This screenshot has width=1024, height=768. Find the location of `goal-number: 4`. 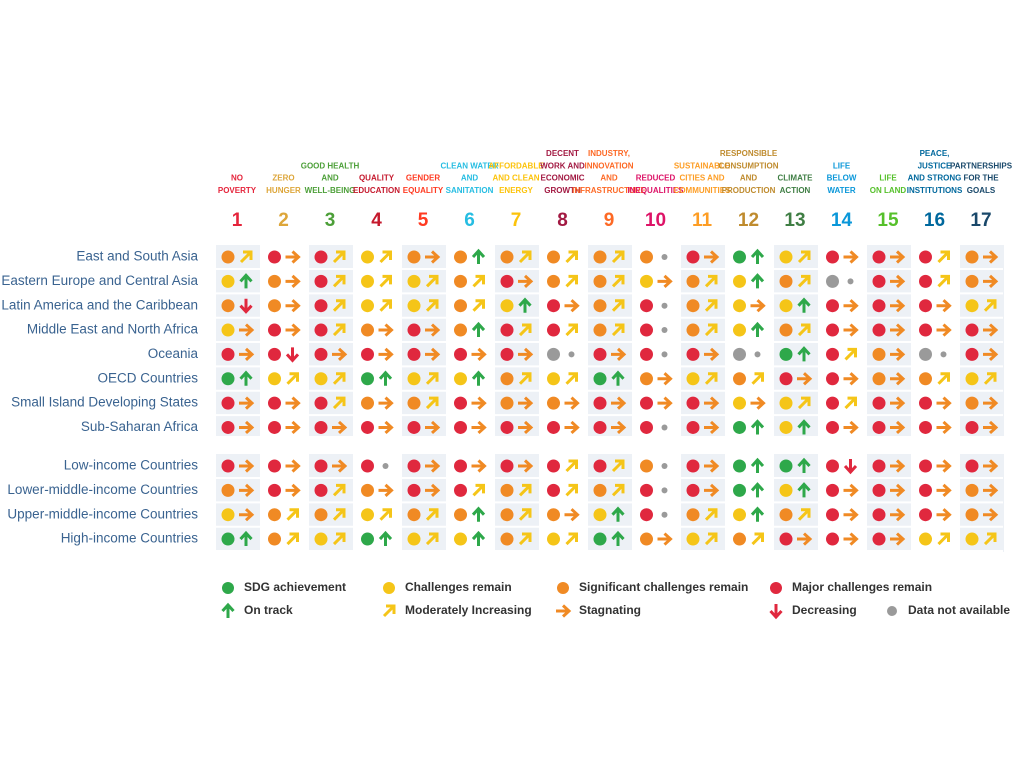

goal-number: 4 is located at coordinates (376, 220).